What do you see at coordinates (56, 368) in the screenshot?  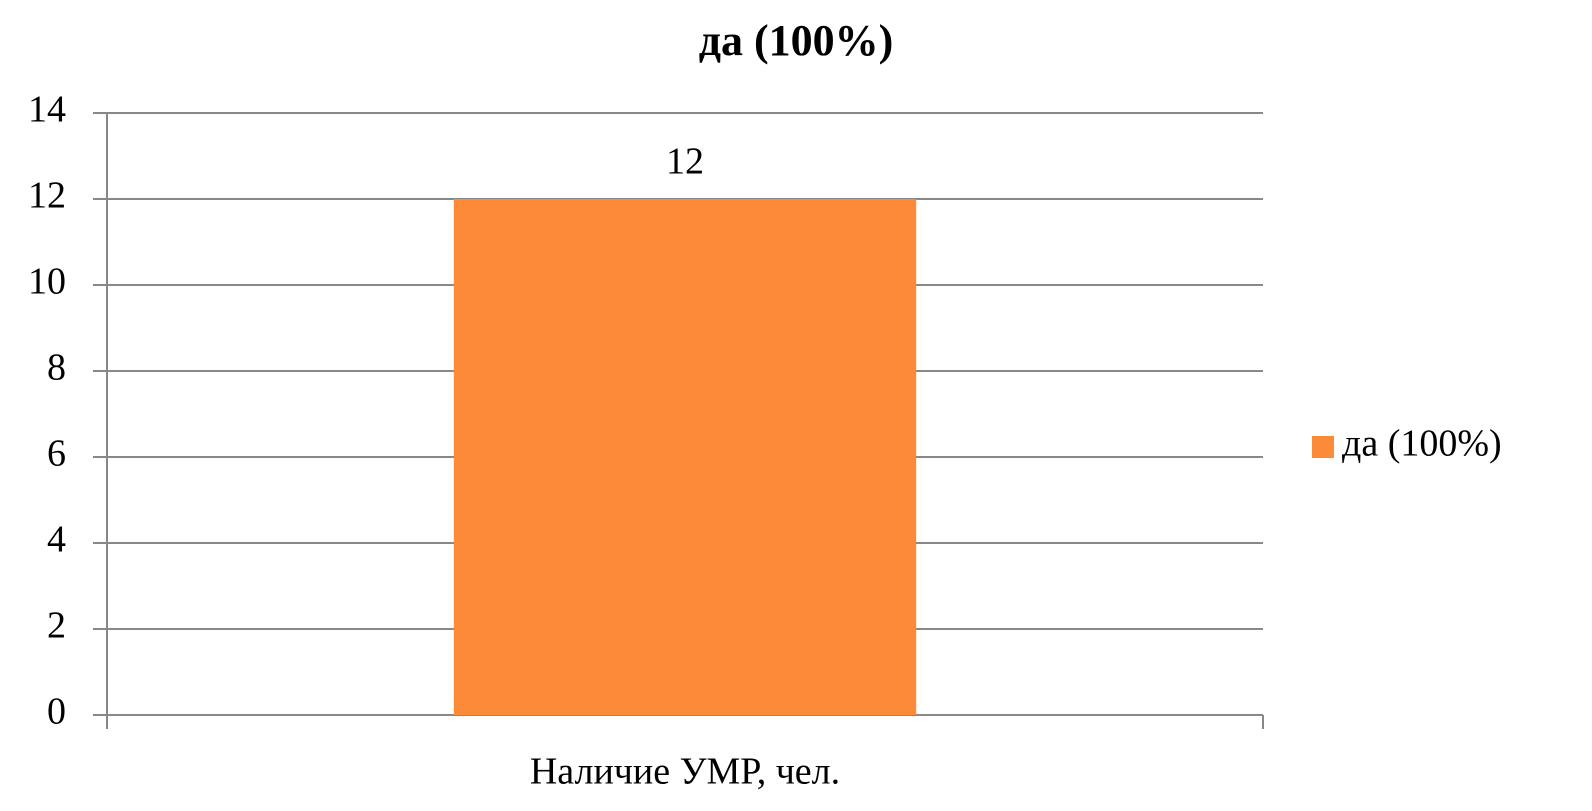 I see `y-tick-label: 8` at bounding box center [56, 368].